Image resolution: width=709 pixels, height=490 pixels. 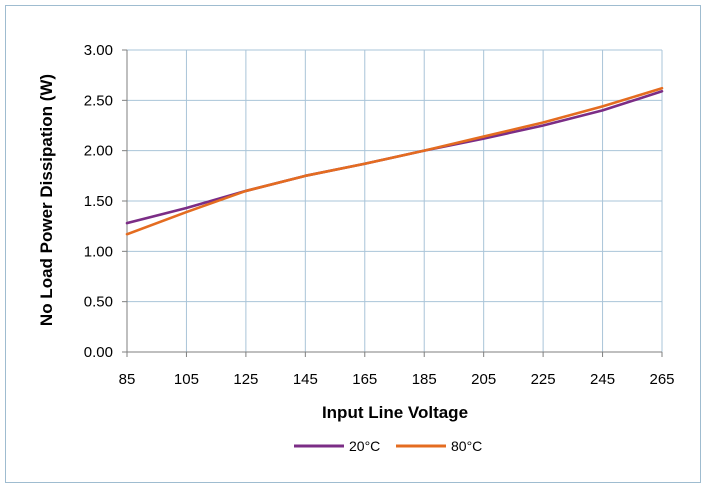 What do you see at coordinates (388, 446) in the screenshot?
I see `legend: 20°C 80°C` at bounding box center [388, 446].